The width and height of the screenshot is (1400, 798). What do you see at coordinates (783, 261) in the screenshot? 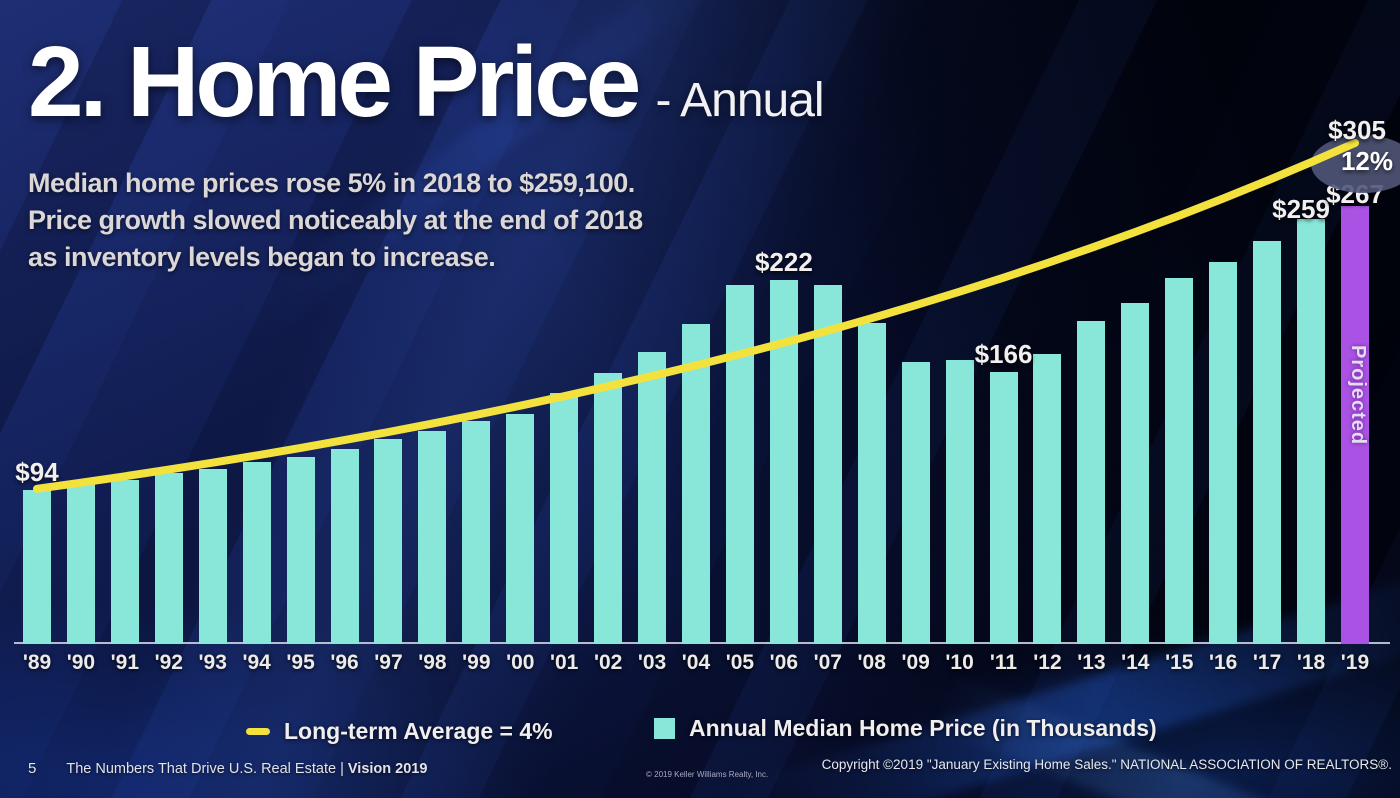
I see `bar-value-label: $222` at bounding box center [783, 261].